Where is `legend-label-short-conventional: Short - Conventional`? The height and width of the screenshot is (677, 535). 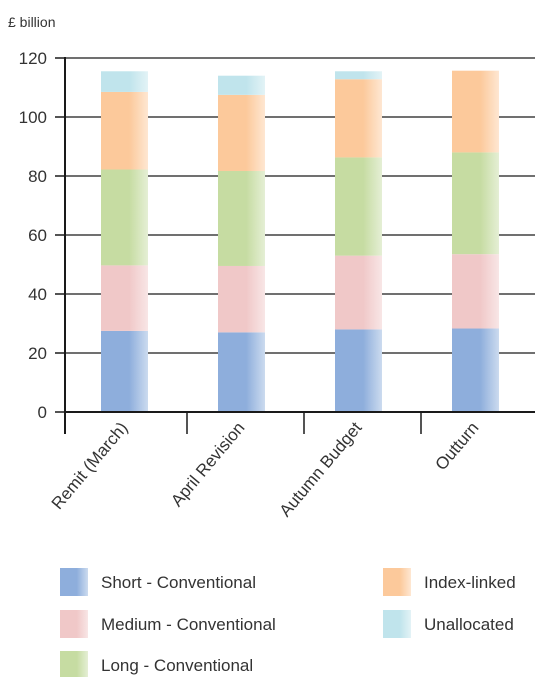
legend-label-short-conventional: Short - Conventional is located at coordinates (178, 582).